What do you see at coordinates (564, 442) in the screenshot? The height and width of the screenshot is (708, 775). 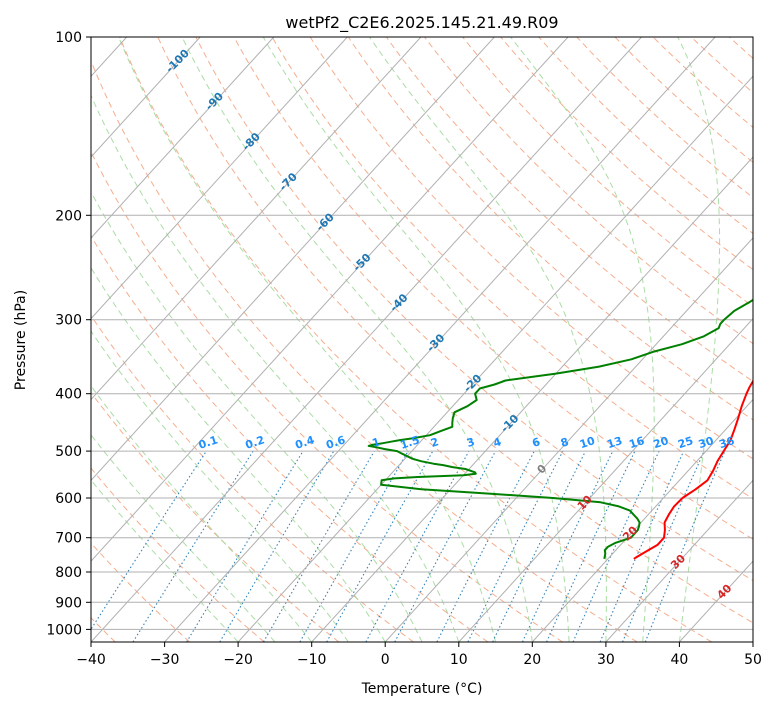 I see `mixing-ratio-label: 8` at bounding box center [564, 442].